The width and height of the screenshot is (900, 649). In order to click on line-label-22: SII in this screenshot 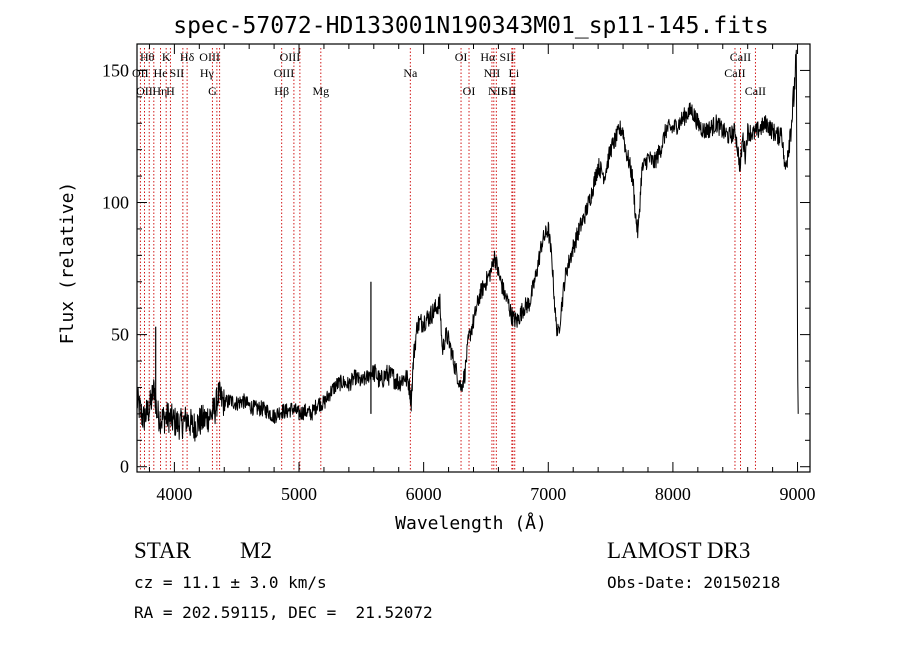, I will do `click(507, 57)`.